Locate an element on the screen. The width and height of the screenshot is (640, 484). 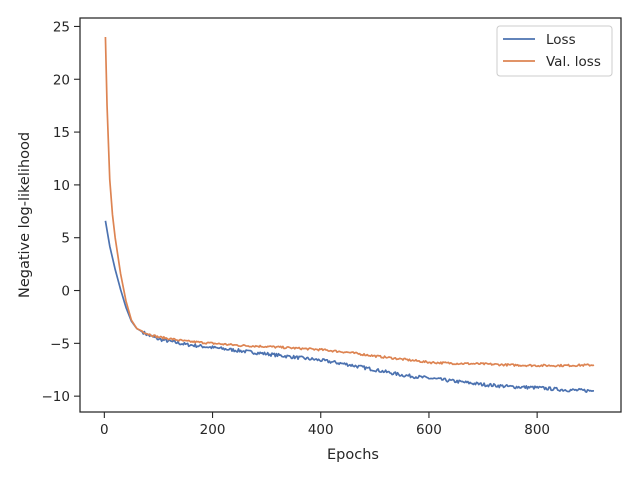
y-tick-label: 15 is located at coordinates (61, 133).